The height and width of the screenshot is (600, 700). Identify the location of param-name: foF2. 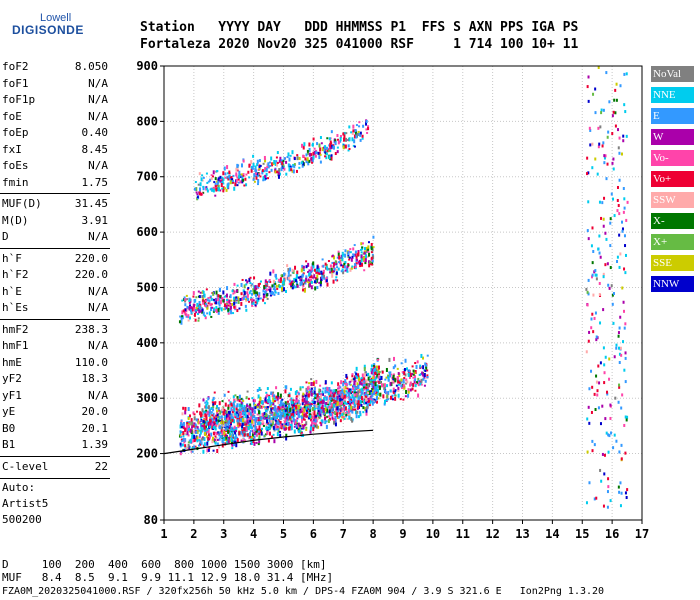
(15, 66).